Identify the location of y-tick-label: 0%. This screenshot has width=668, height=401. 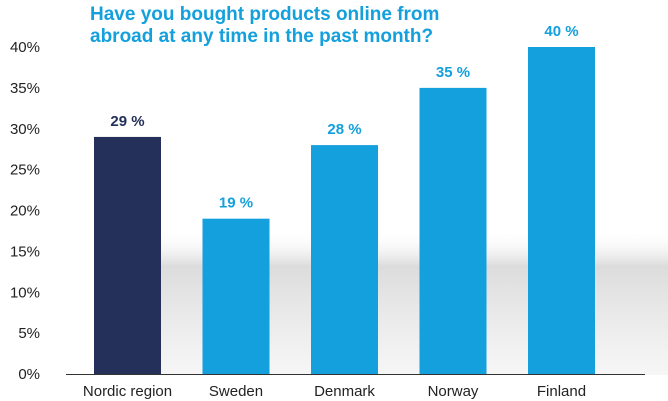
(29, 374).